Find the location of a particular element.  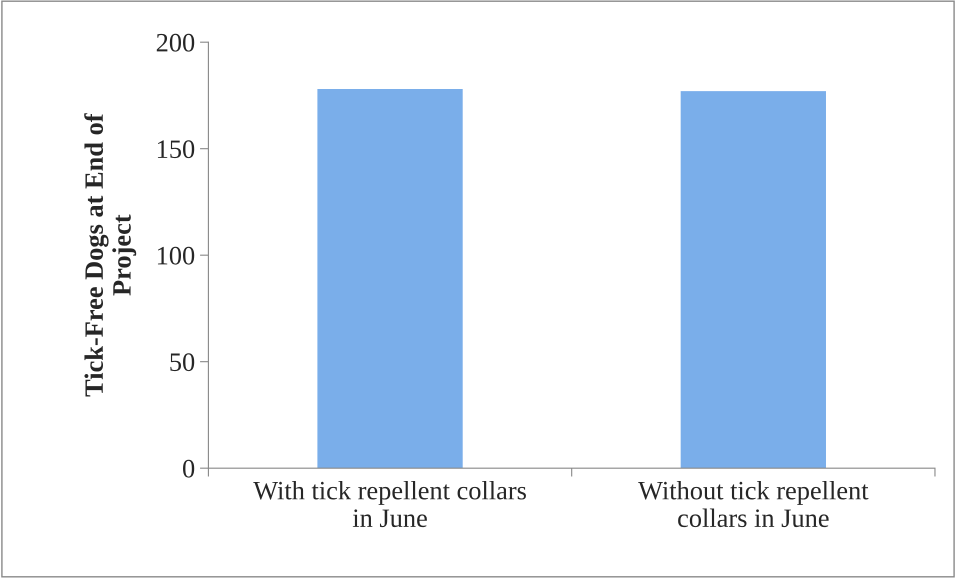

y-tick-label: 50 is located at coordinates (182, 362).